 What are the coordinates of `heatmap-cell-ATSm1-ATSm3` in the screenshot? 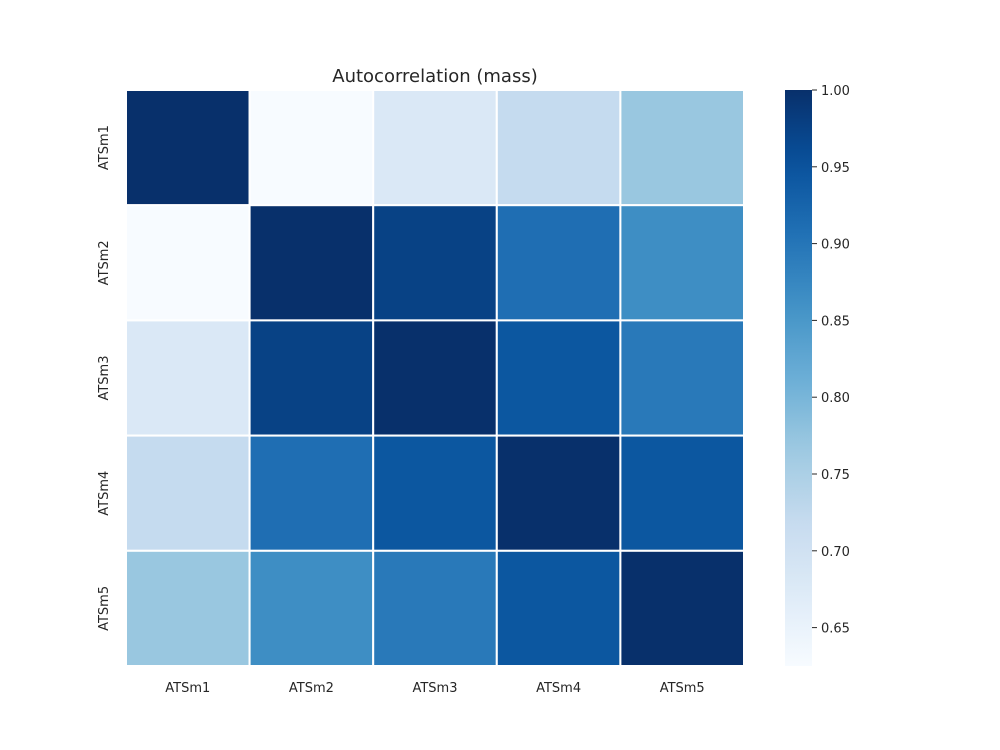 It's located at (435, 148).